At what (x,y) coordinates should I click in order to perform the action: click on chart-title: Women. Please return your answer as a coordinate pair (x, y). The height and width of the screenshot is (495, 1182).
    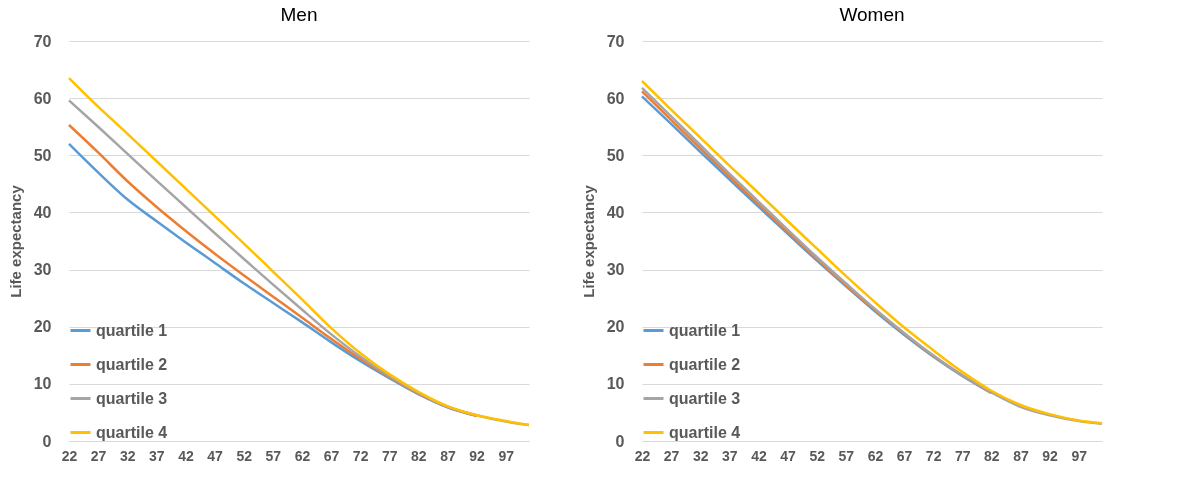
    Looking at the image, I should click on (872, 14).